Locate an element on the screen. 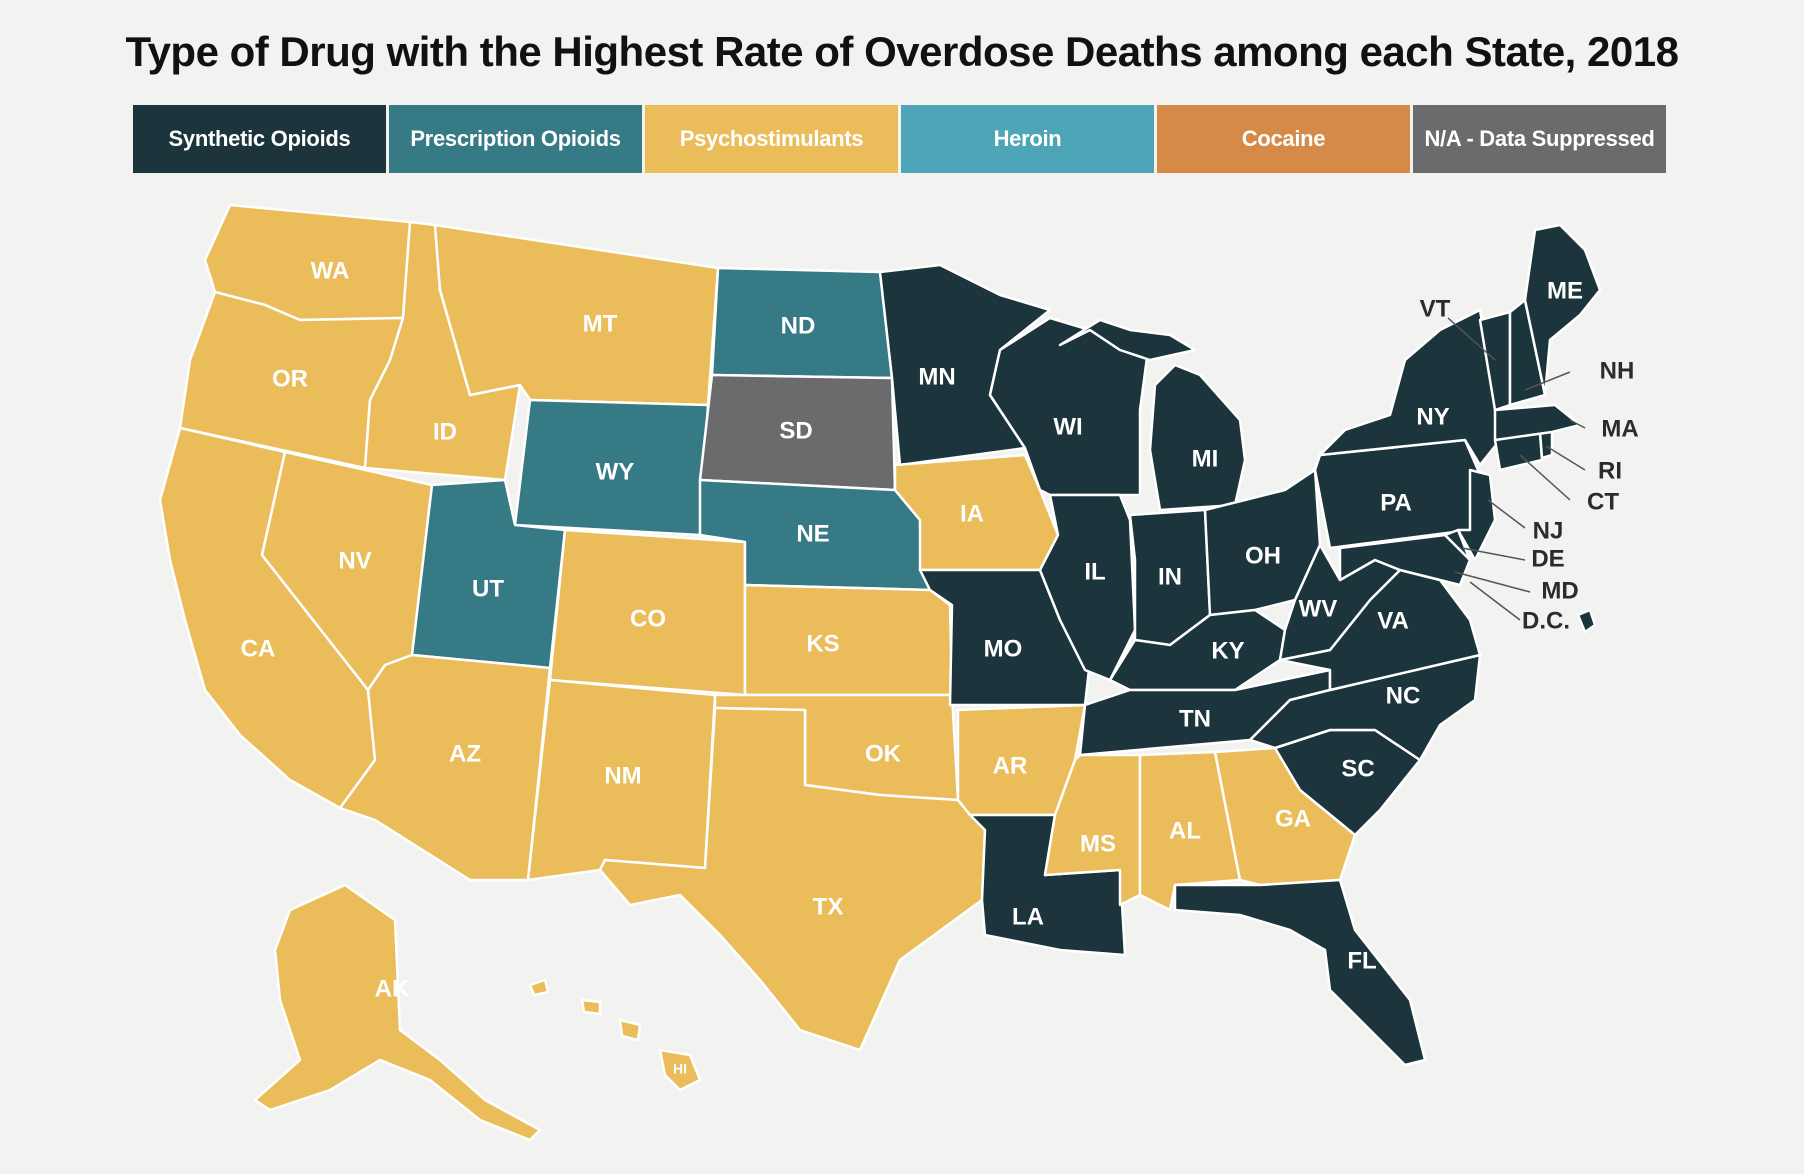 The width and height of the screenshot is (1804, 1174). label-ut: UT is located at coordinates (488, 588).